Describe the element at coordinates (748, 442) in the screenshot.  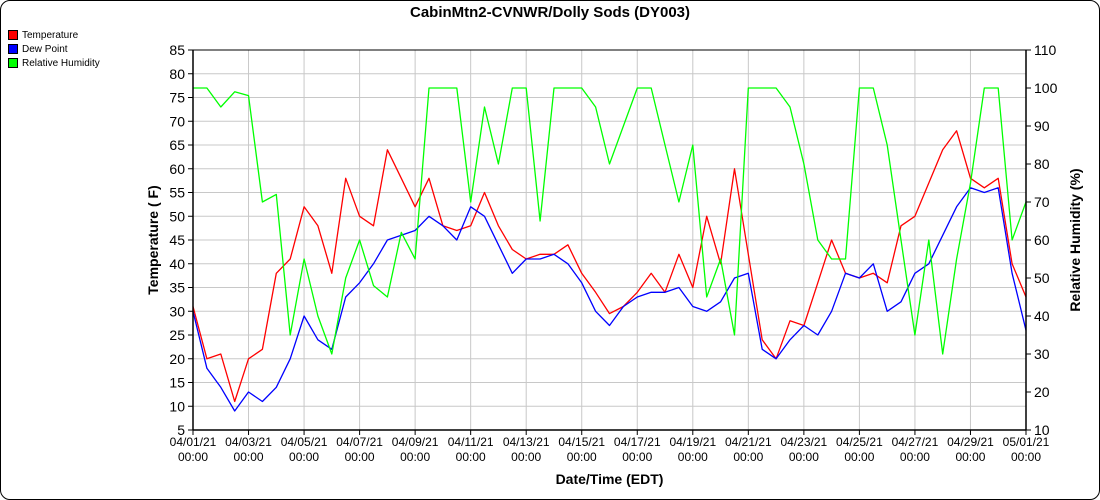
I see `x-tick-label-date: 04/21/21` at that location.